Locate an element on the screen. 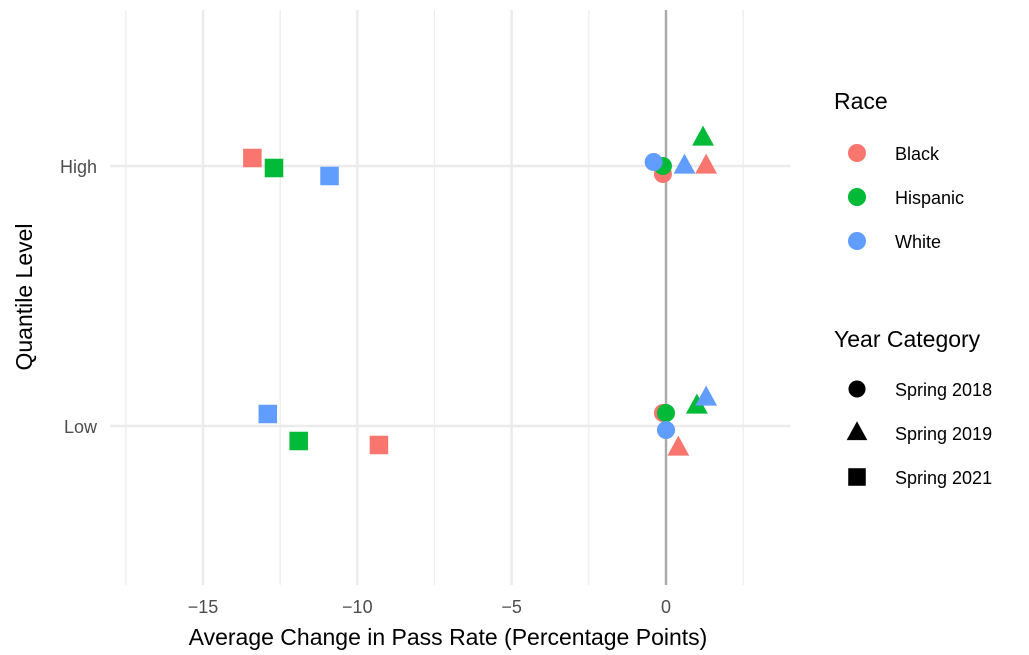 The width and height of the screenshot is (1029, 655). legend-swatch-white is located at coordinates (857, 241).